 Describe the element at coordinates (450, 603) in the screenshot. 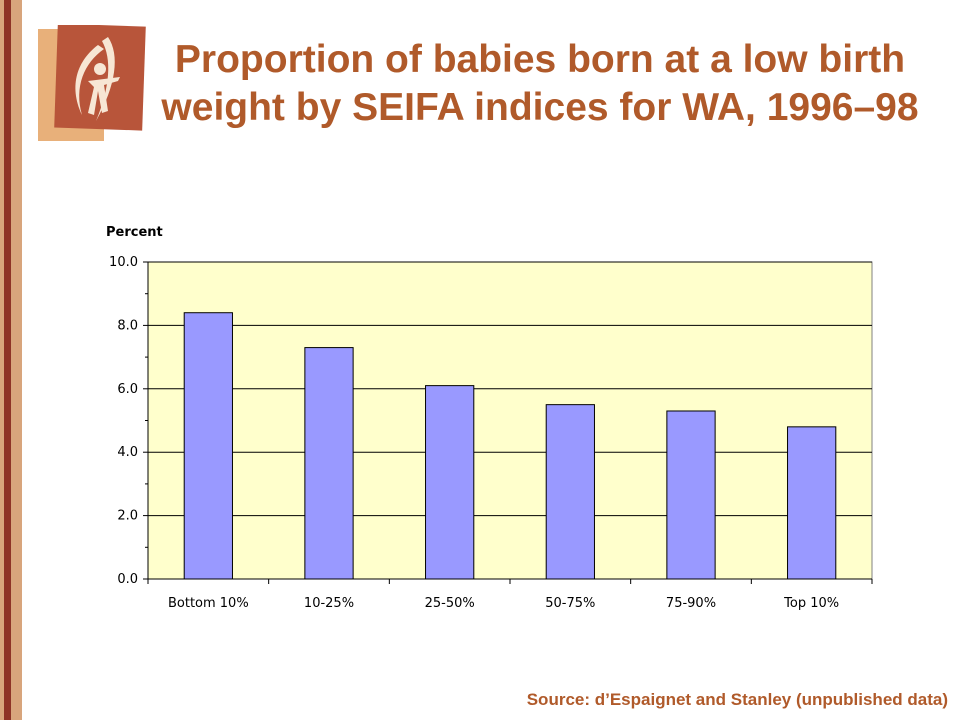

I see `x-tick-label: 25-50%` at that location.